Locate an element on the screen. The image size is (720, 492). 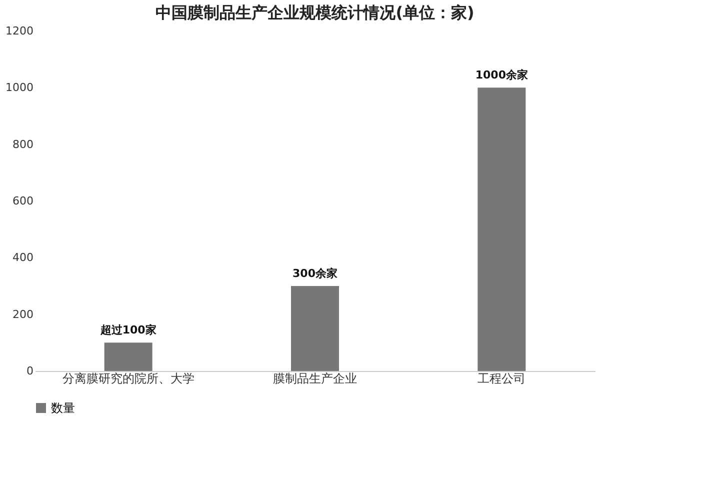
y-tick-label: 200 is located at coordinates (23, 314).